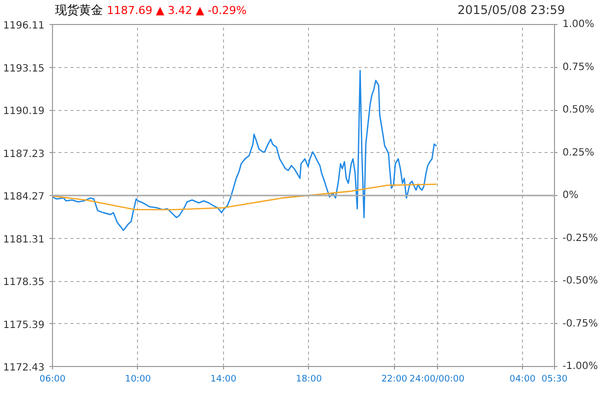 This screenshot has width=600, height=400. Describe the element at coordinates (578, 67) in the screenshot. I see `y2-tick-label: 0.75%` at that location.